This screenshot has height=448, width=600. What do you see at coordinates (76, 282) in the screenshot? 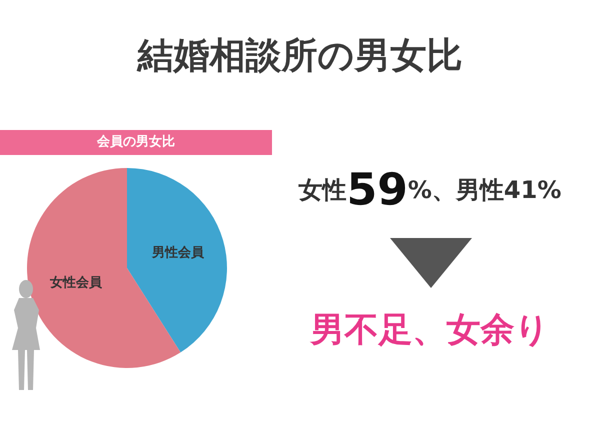
I see `slice-label: 女性会員` at bounding box center [76, 282].